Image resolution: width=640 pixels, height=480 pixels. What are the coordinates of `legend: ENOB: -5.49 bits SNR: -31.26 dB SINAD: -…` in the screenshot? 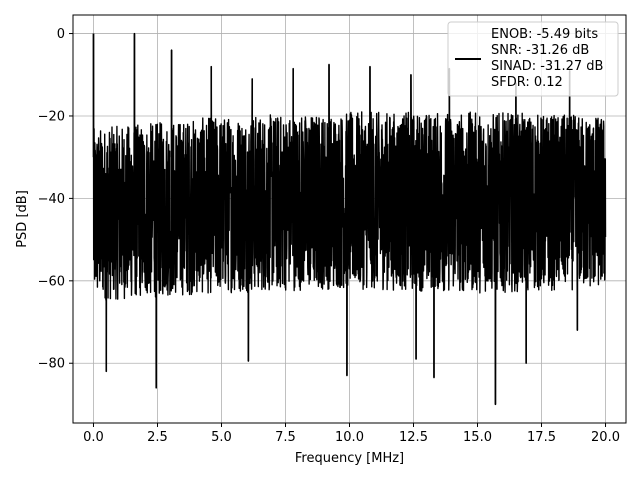 It's located at (533, 59).